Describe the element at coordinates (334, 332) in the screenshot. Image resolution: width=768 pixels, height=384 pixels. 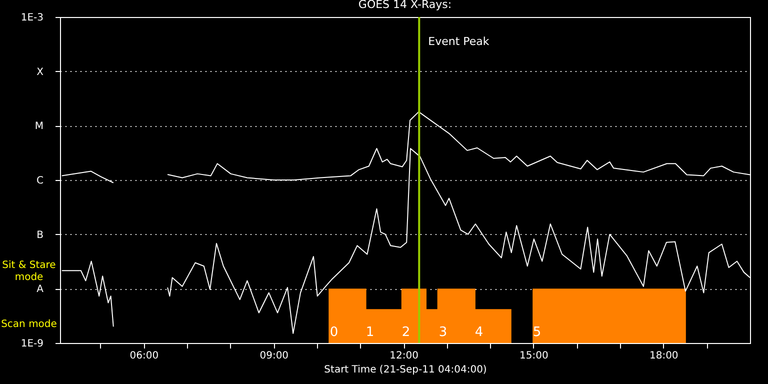
I see `annotation: 0` at that location.